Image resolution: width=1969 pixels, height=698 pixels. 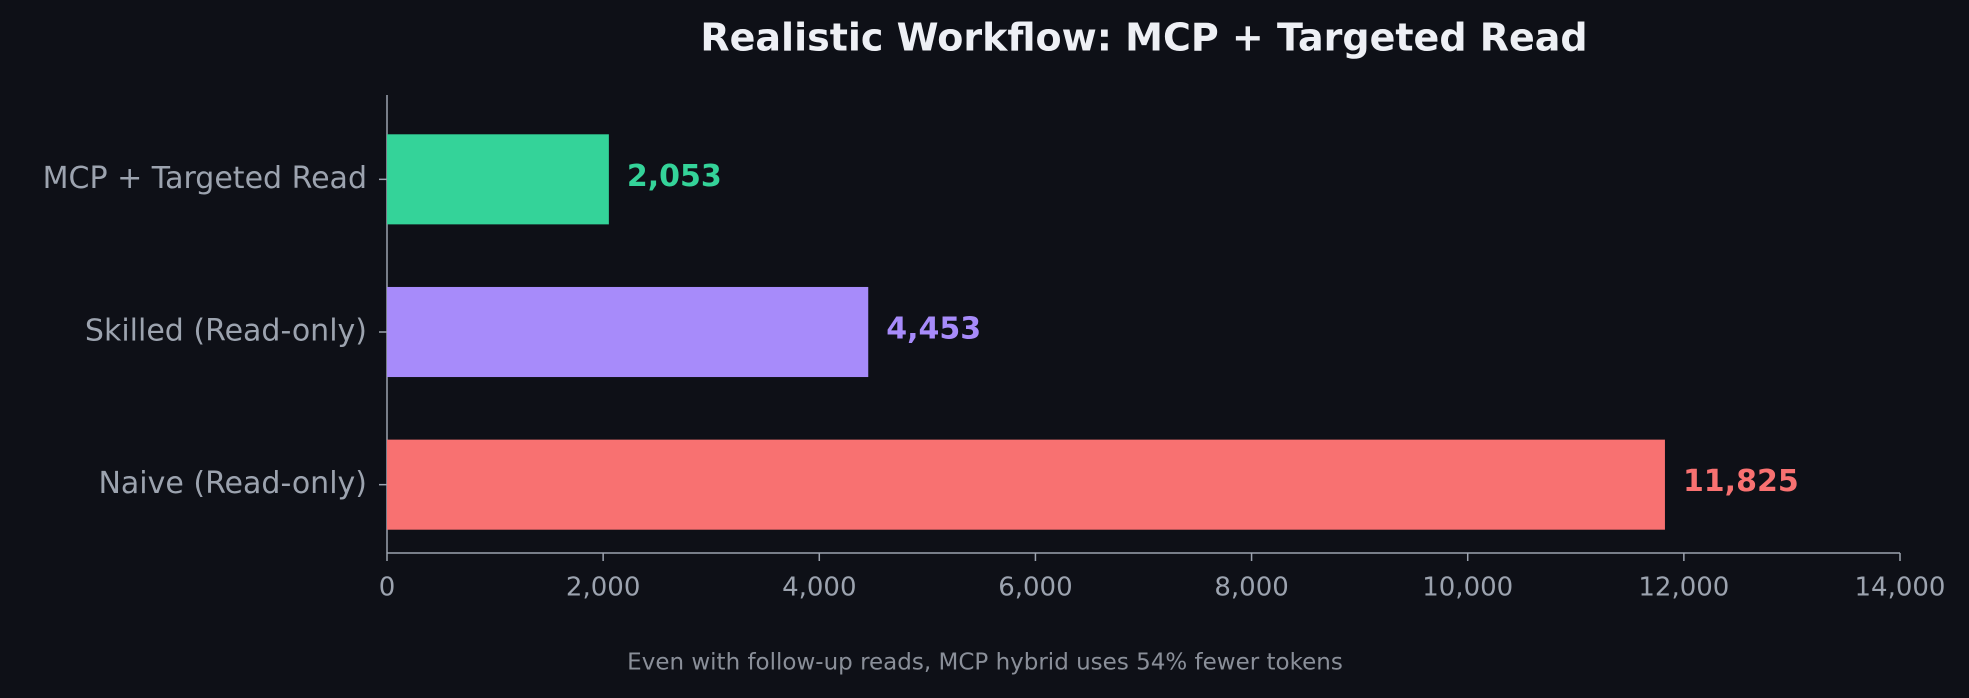 I want to click on x-tick-label: 6,000, so click(x=1035, y=588).